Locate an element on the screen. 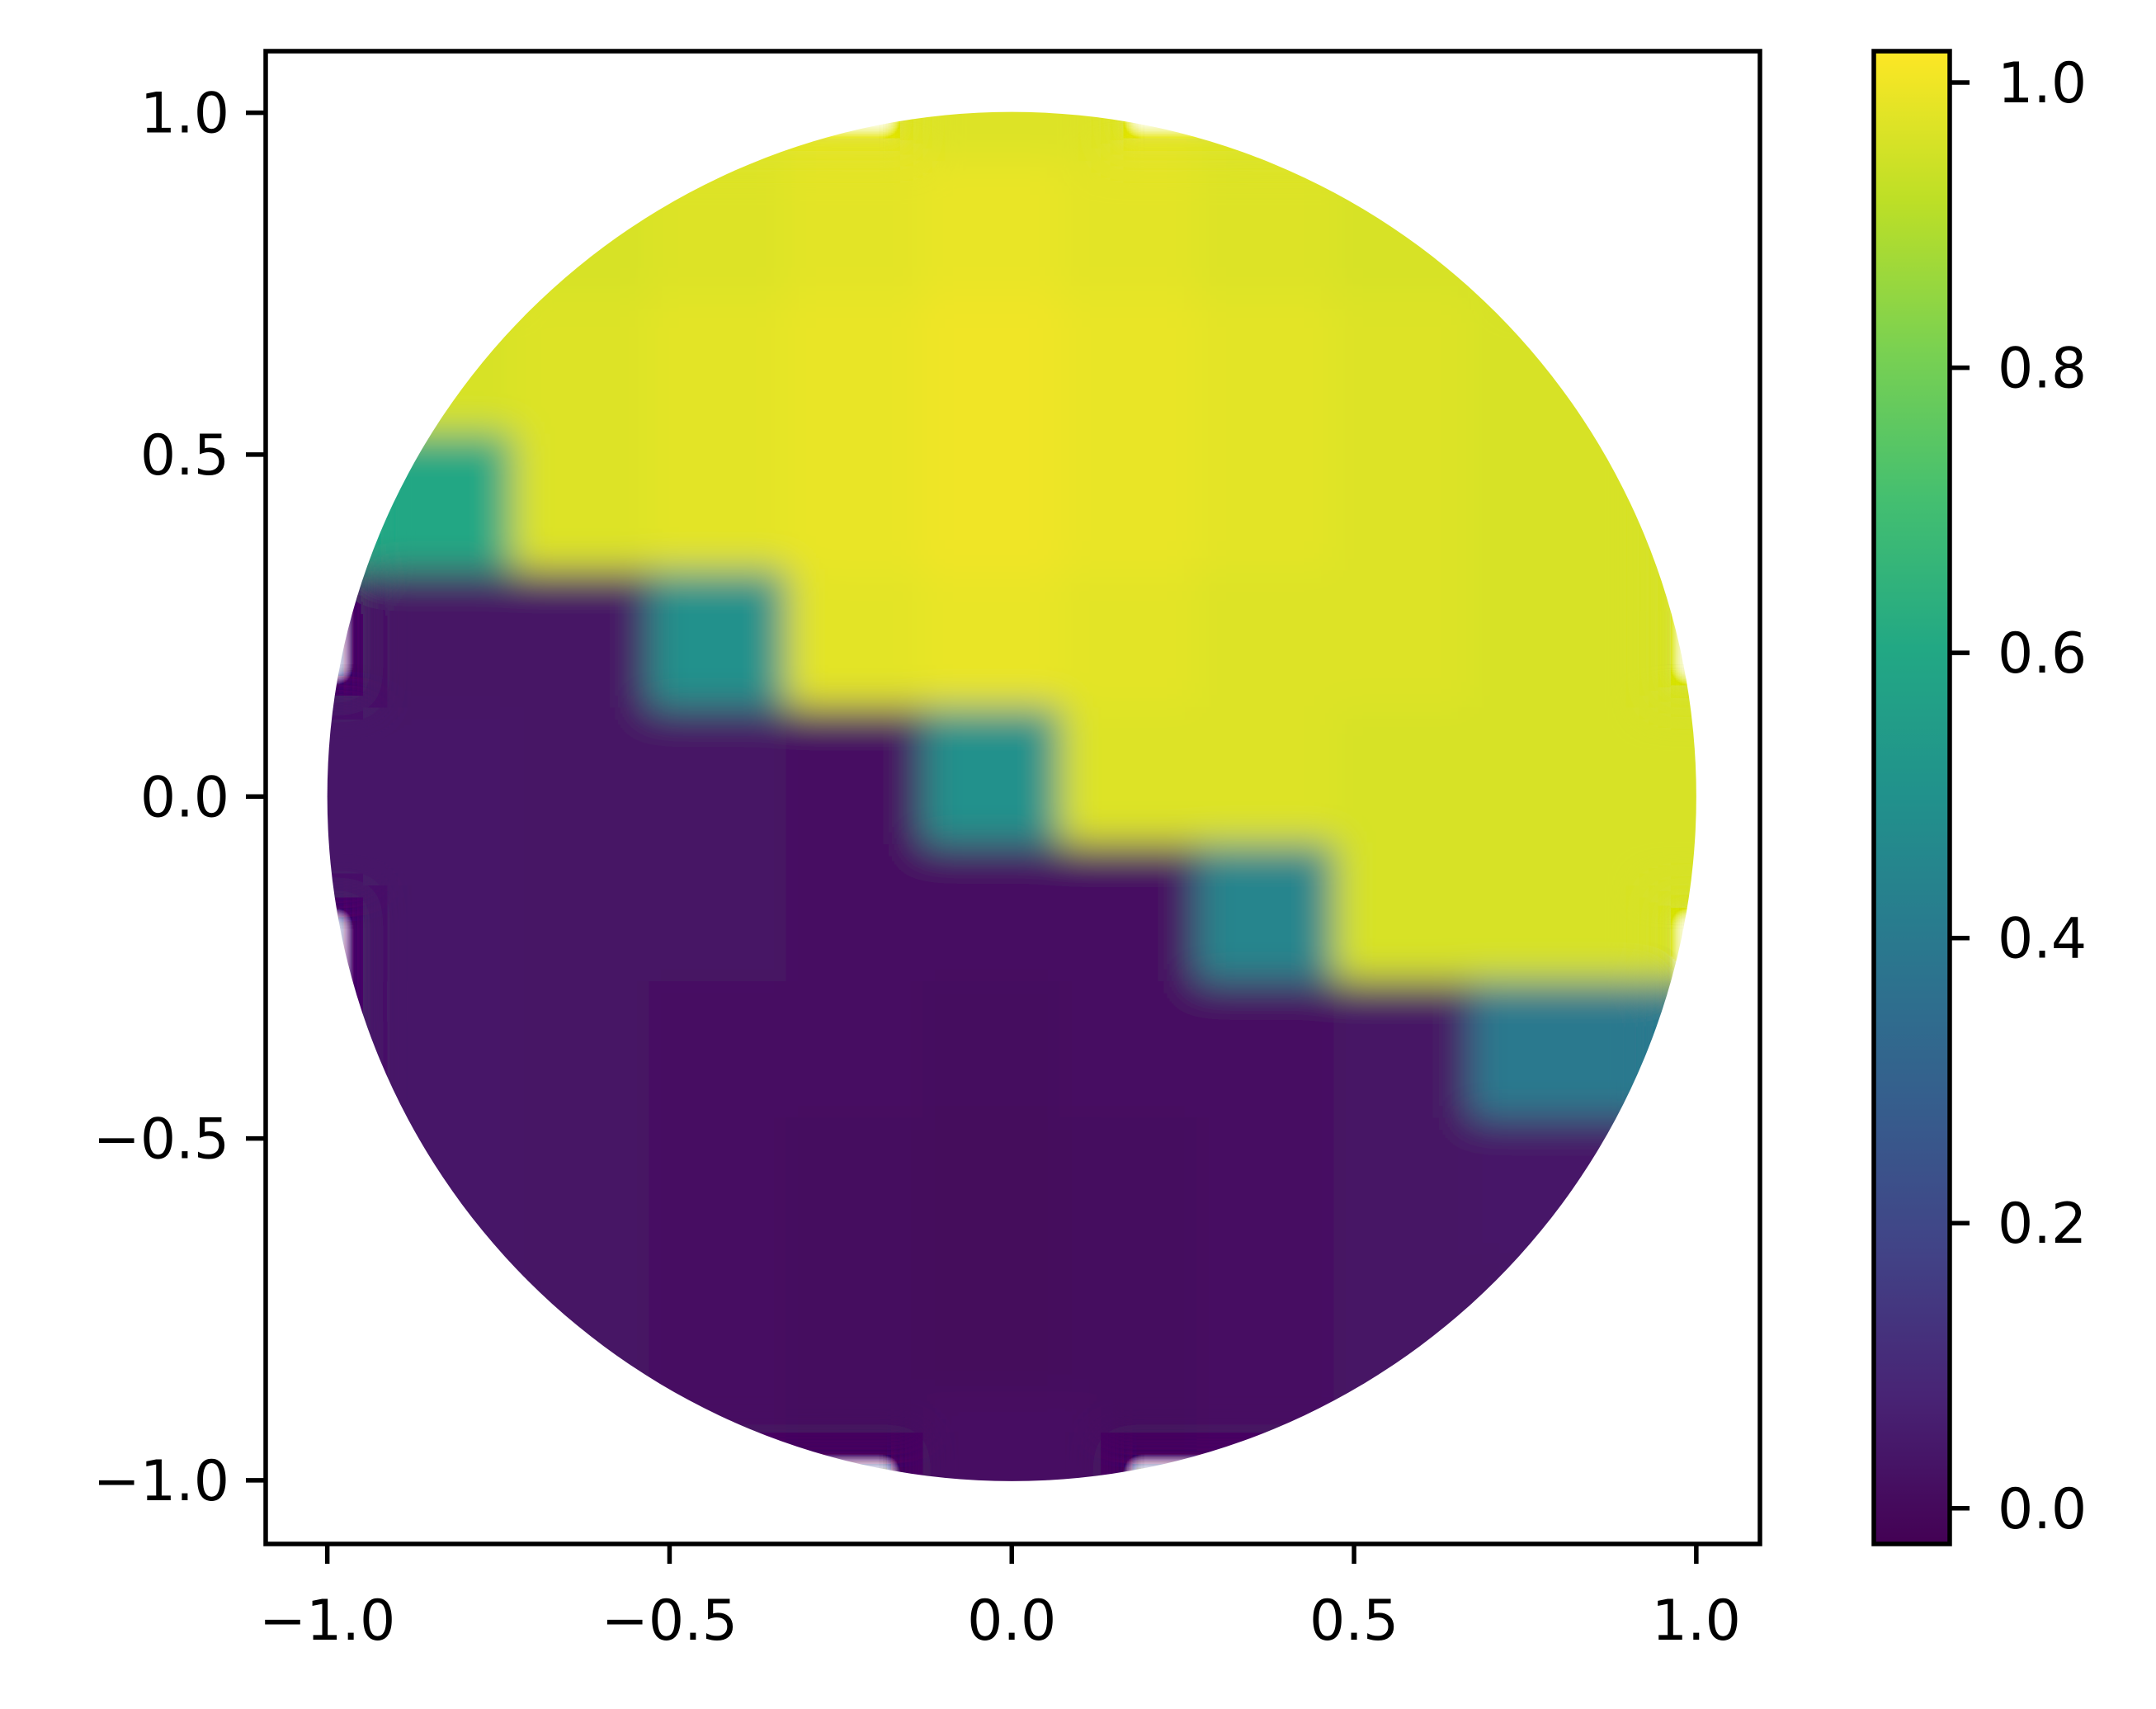 The height and width of the screenshot is (1709, 2156). x-tick-label: 0.5 is located at coordinates (1354, 1621).